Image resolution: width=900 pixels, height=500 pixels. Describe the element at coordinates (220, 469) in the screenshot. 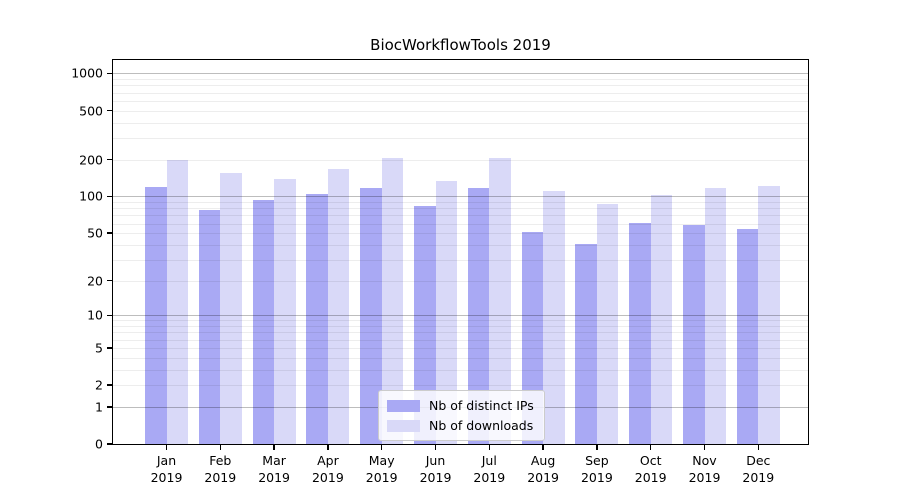

I see `x-tick-label: Feb 2019` at that location.